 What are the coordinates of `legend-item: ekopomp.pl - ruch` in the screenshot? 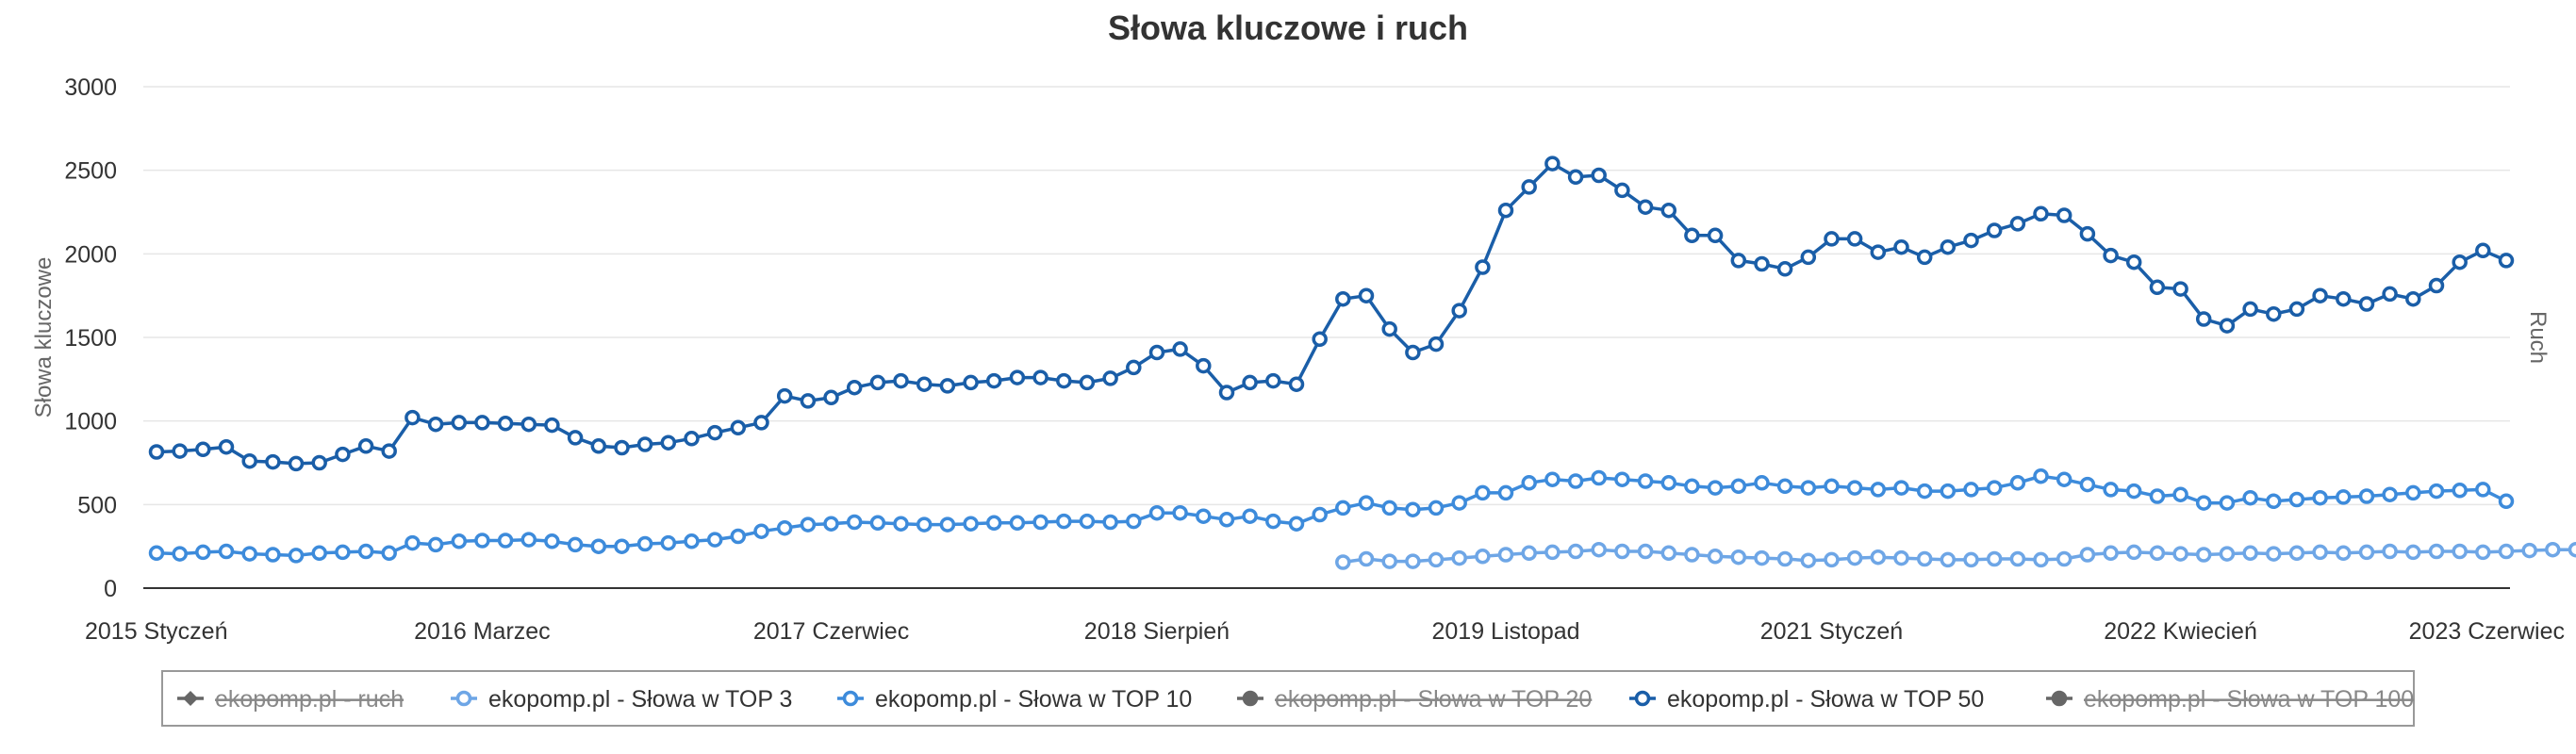 It's located at (290, 699).